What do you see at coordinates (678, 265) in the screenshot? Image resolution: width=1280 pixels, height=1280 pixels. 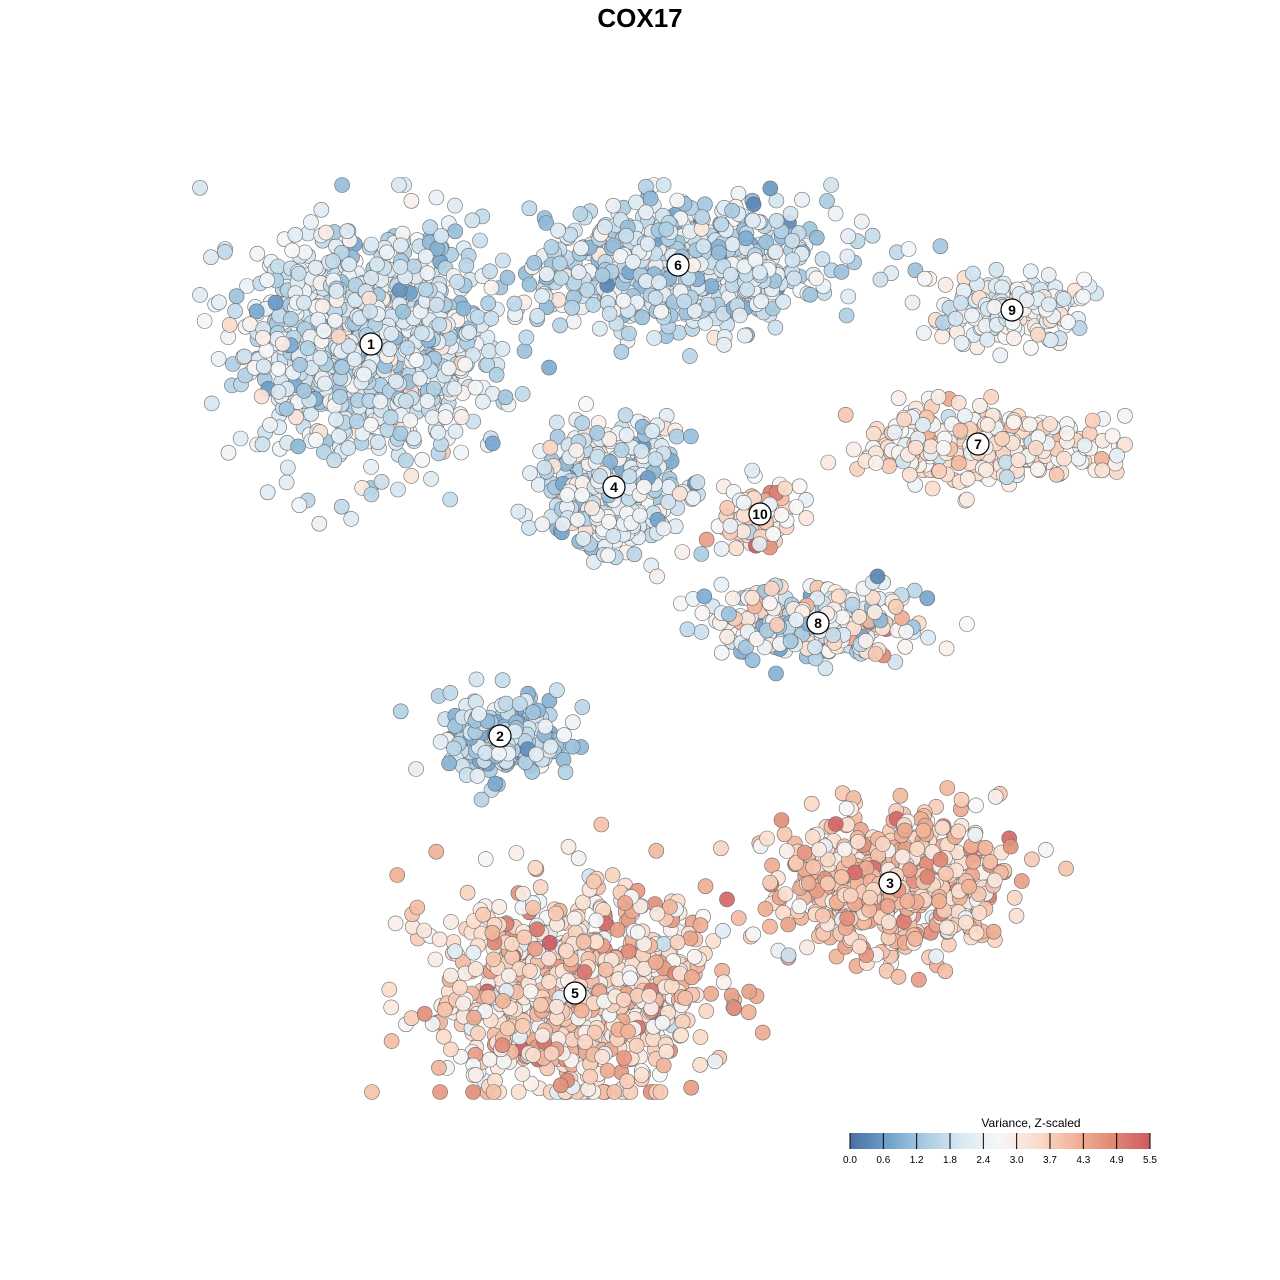 I see `cluster-label-6: 6` at bounding box center [678, 265].